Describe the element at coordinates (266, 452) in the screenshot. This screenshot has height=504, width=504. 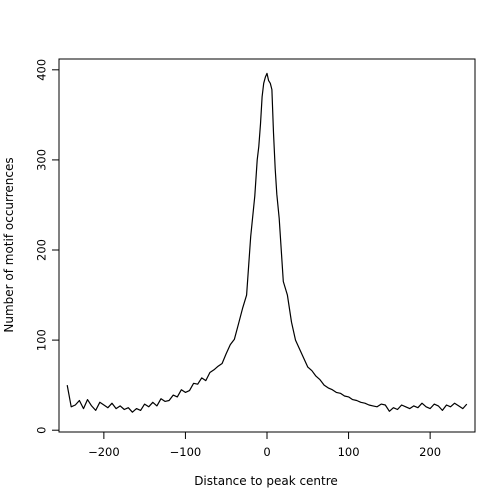
I see `x-tick-label: 0` at that location.